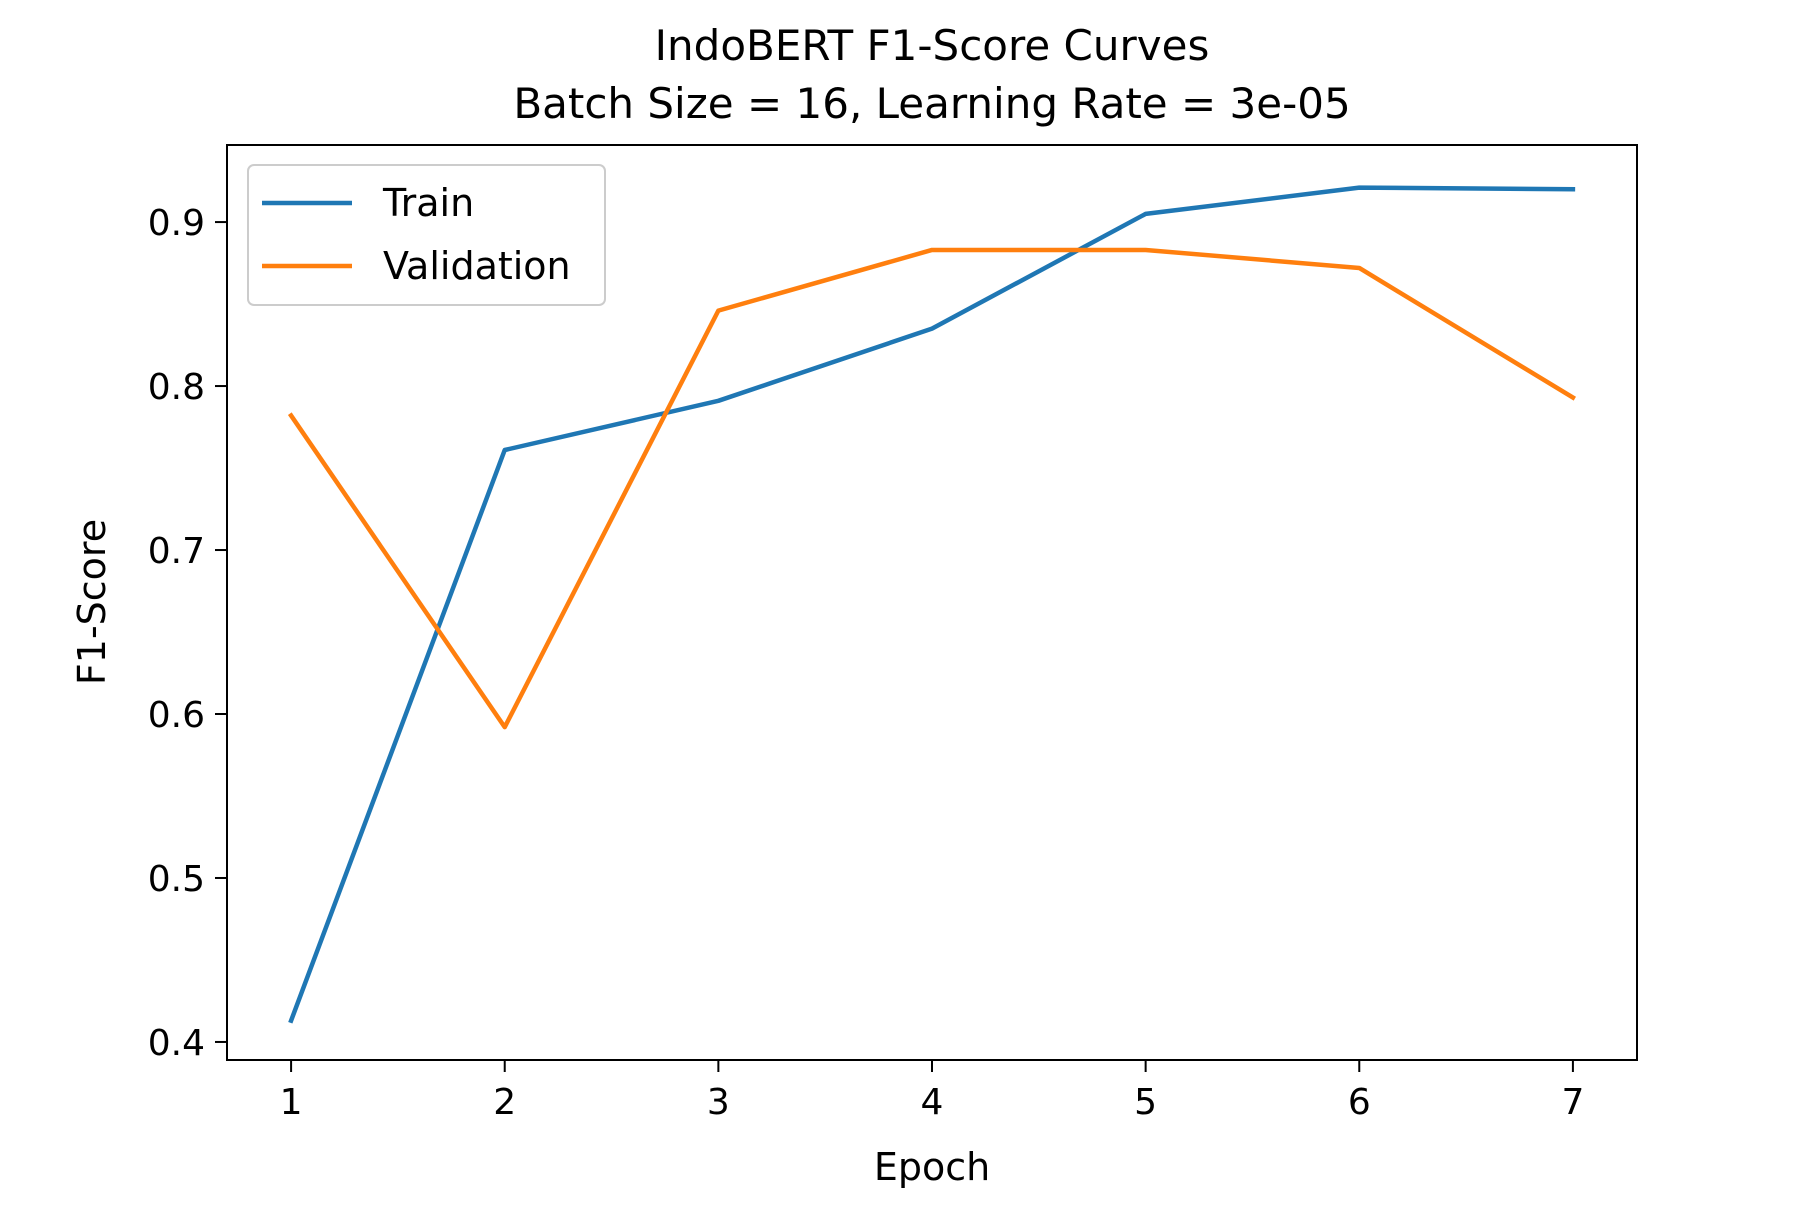  I want to click on y-tick-label: 0.4, so click(176, 1043).